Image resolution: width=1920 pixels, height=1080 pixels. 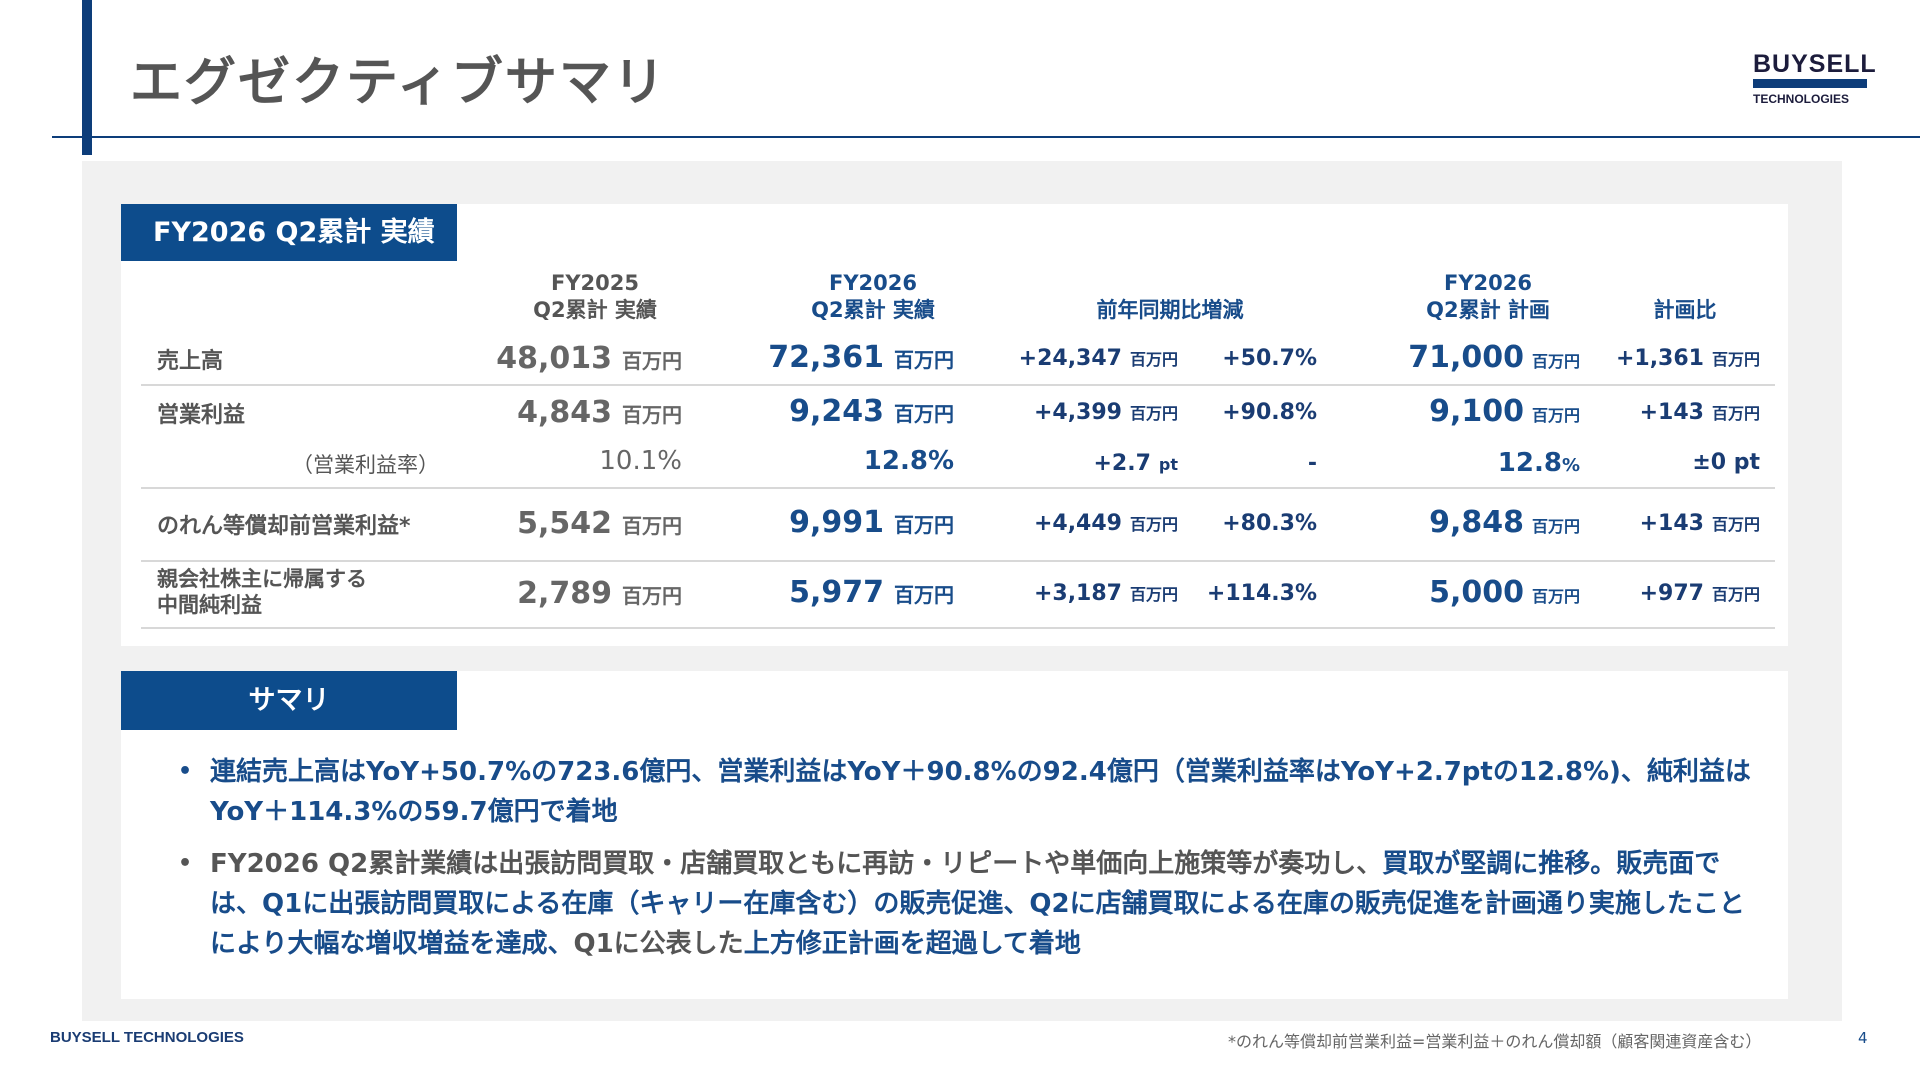 I want to click on col-vs-plan: 計画比, so click(x=1685, y=310).